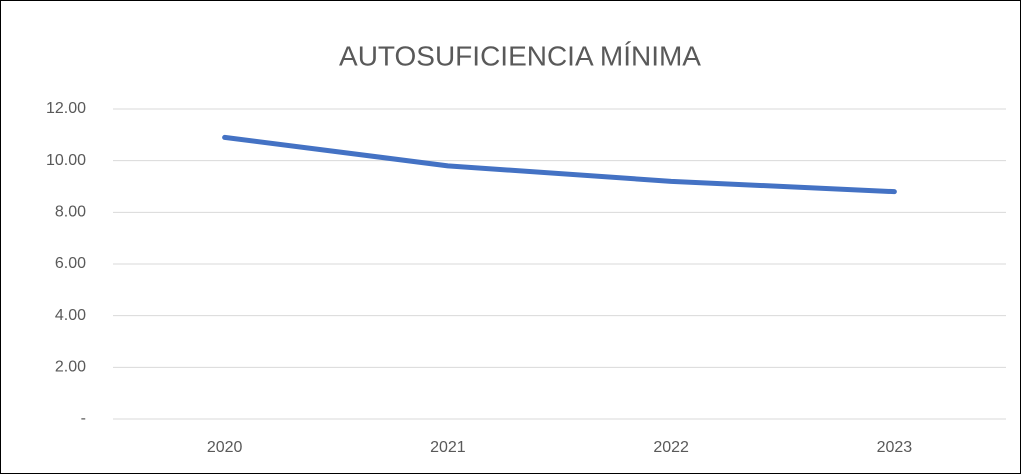  What do you see at coordinates (671, 447) in the screenshot?
I see `x-tick-label: 2022` at bounding box center [671, 447].